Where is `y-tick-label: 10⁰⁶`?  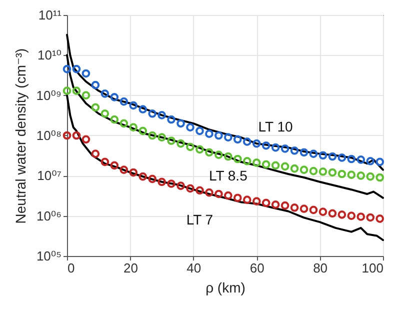
y-tick-label: 10⁰⁶ is located at coordinates (49, 216).